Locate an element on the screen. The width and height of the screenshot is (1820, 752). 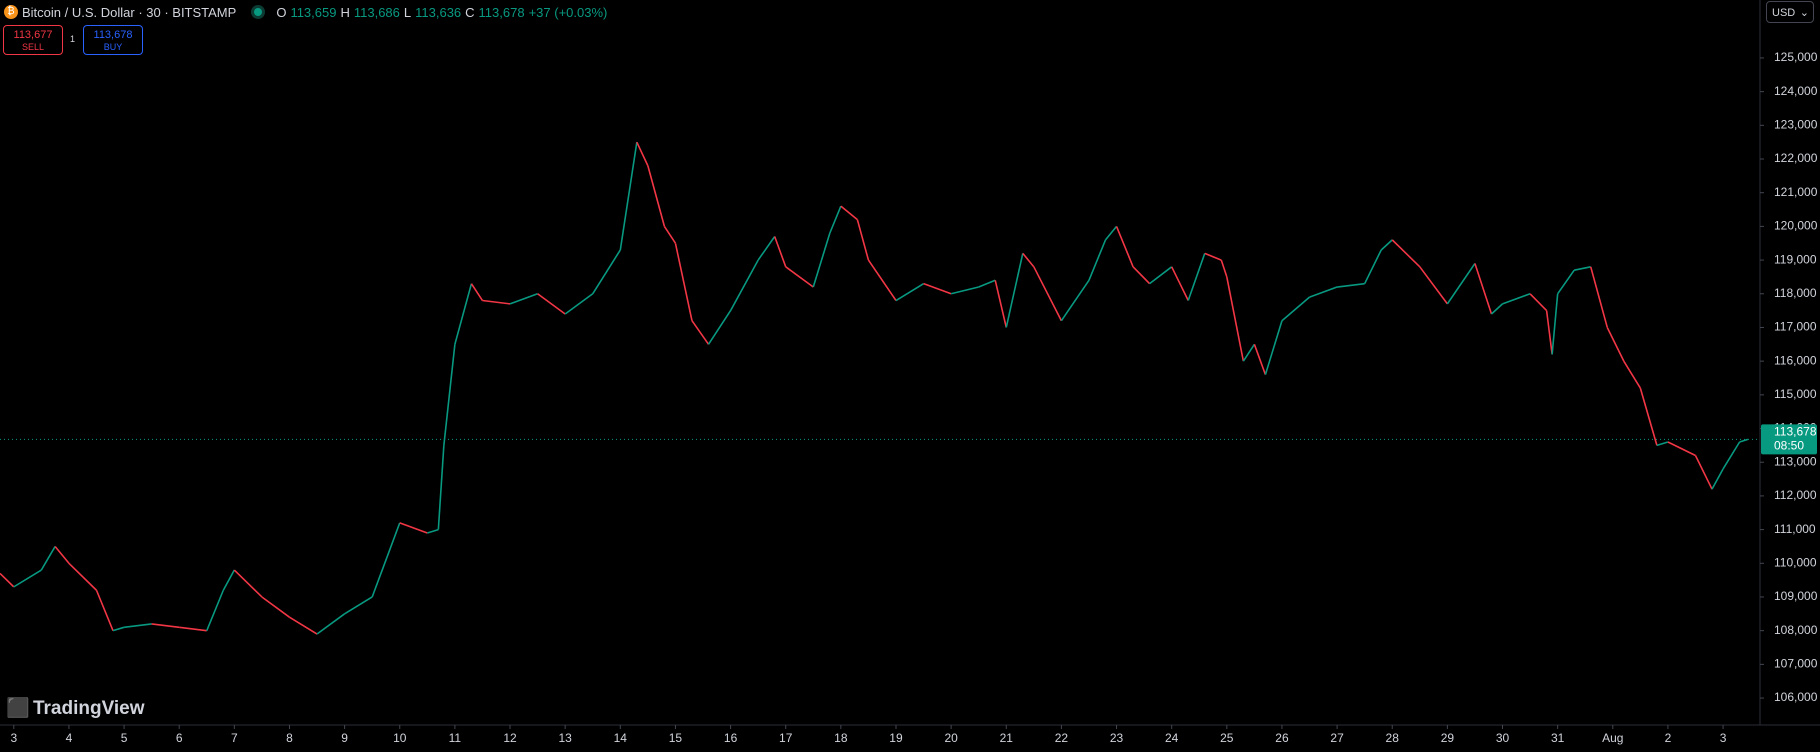
y-tick-label: 112,000 is located at coordinates (1795, 495).